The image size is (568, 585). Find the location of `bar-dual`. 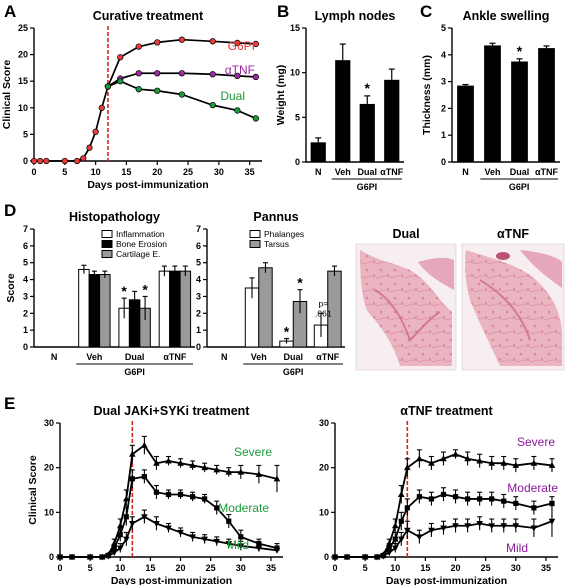

bar-dual is located at coordinates (367, 132).